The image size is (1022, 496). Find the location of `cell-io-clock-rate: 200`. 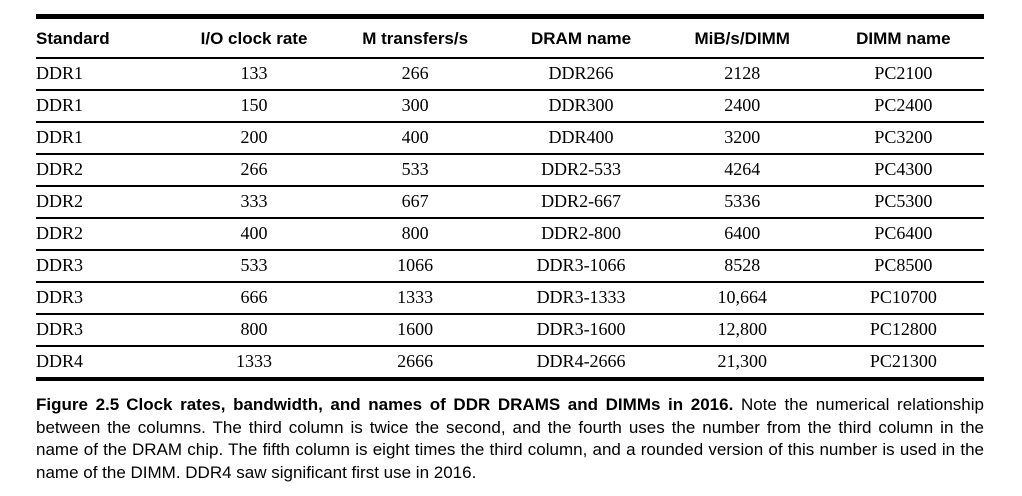

cell-io-clock-rate: 200 is located at coordinates (254, 138).